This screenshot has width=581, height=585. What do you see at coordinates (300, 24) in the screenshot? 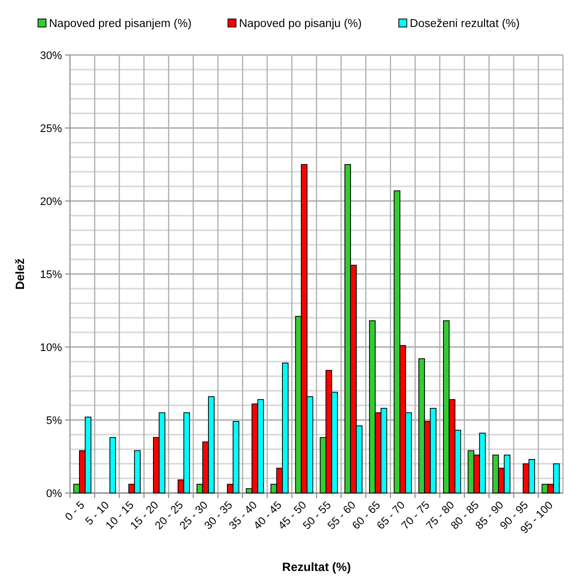
I see `legend-label: Napoved po pisanju (%)` at bounding box center [300, 24].